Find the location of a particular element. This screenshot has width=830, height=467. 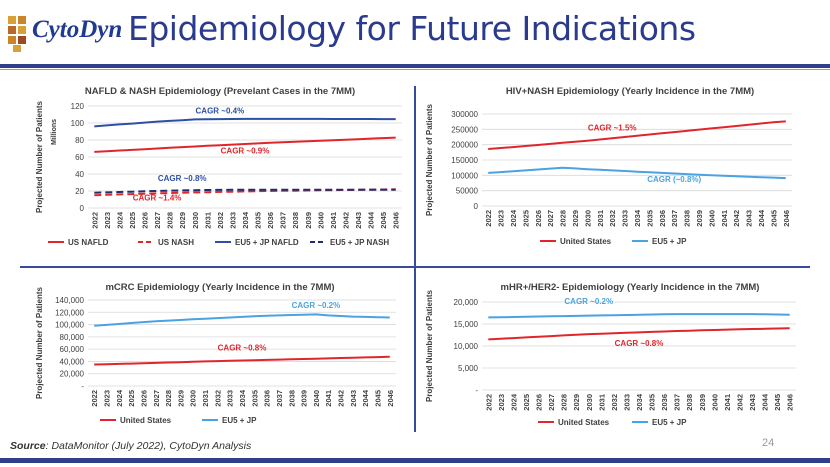

logo-emblem-icon is located at coordinates (17, 34).